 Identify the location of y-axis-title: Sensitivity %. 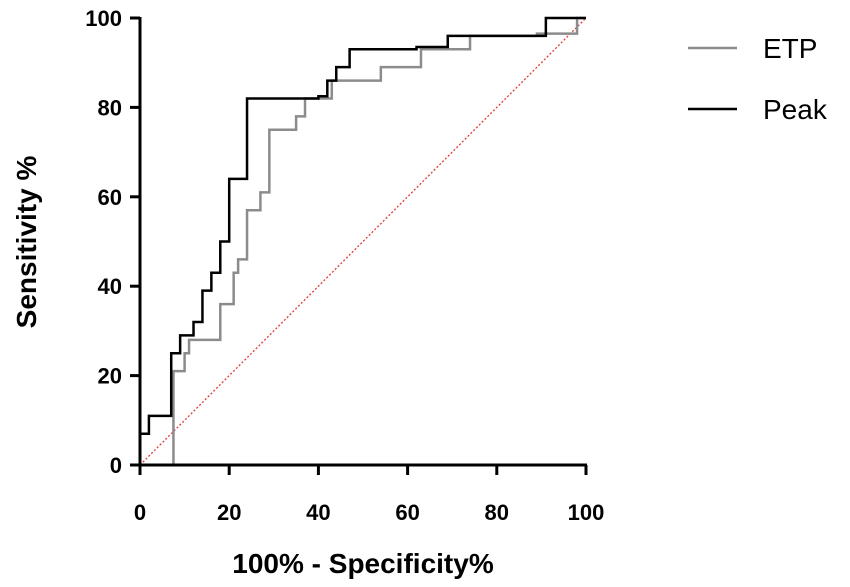
(26, 242).